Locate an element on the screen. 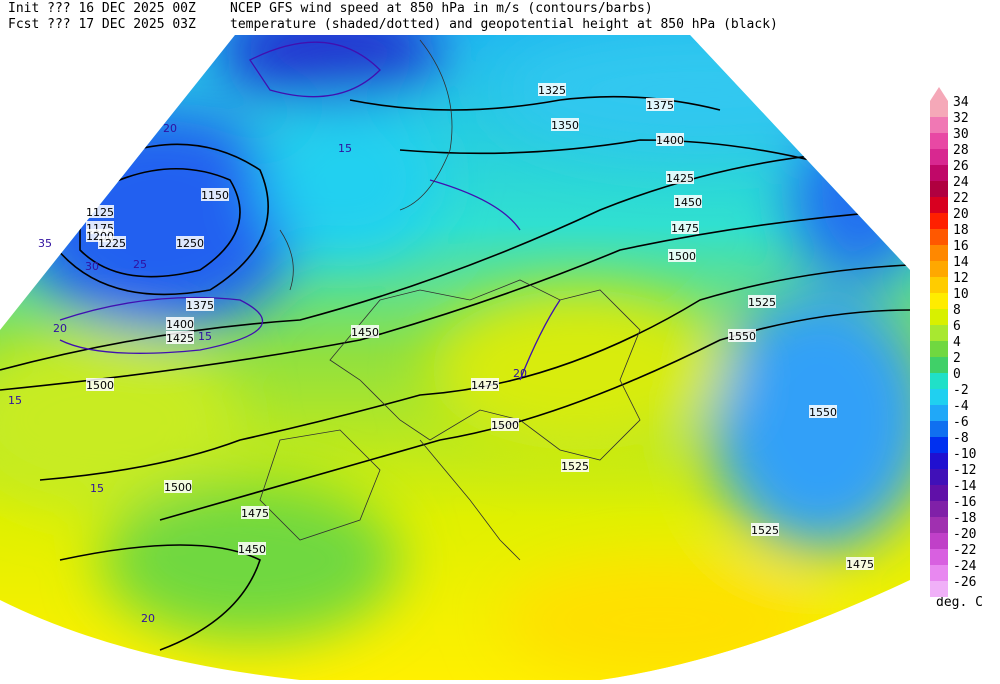  wind-contour-label: 35 is located at coordinates (45, 243).